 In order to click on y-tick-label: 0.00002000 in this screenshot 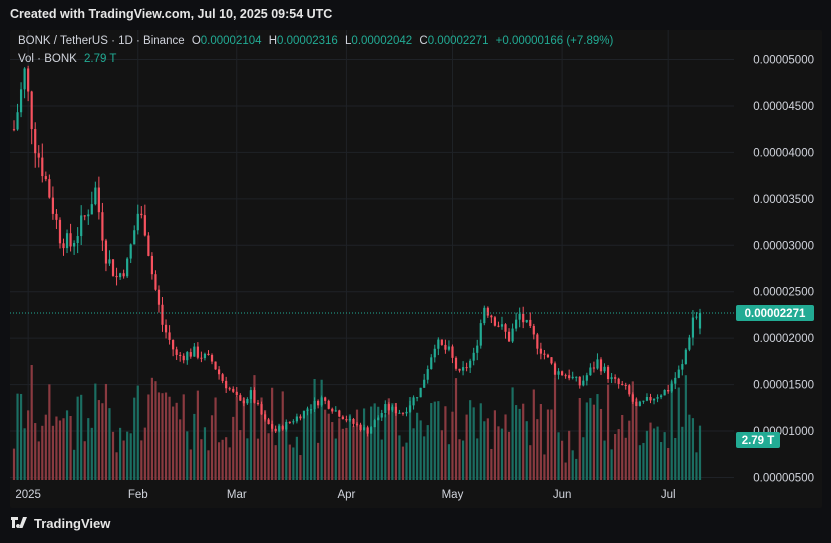, I will do `click(783, 339)`.